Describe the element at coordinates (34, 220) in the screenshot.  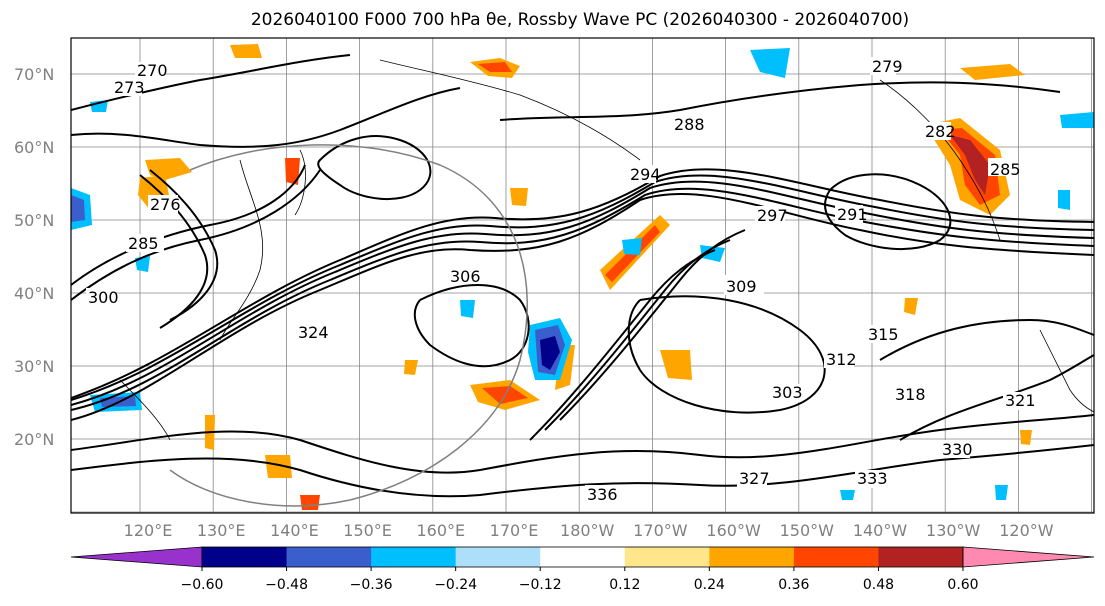
I see `lat-label: 50°N` at that location.